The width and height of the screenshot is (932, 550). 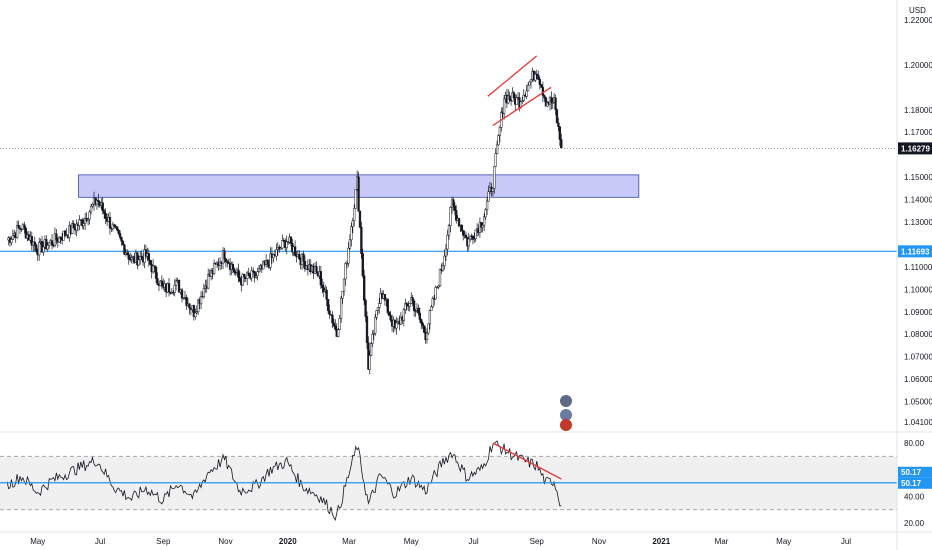 What do you see at coordinates (566, 401) in the screenshot?
I see `event-icon` at bounding box center [566, 401].